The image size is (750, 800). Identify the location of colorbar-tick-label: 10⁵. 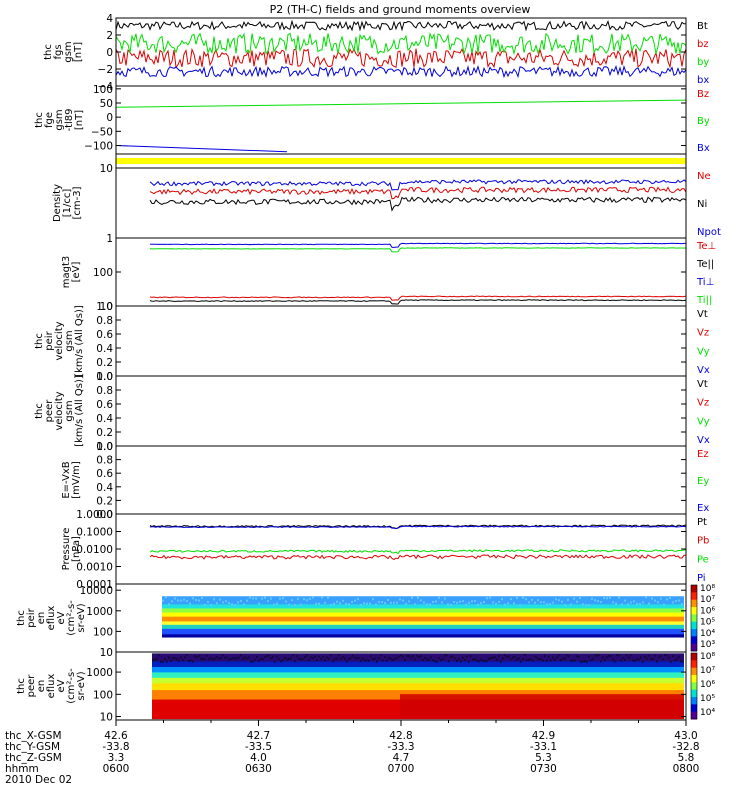
(707, 623).